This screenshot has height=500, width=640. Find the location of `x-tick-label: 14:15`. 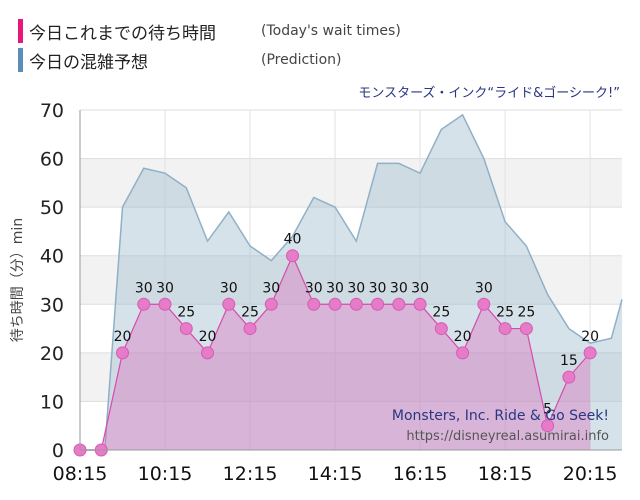

x-tick-label: 14:15 is located at coordinates (335, 474).